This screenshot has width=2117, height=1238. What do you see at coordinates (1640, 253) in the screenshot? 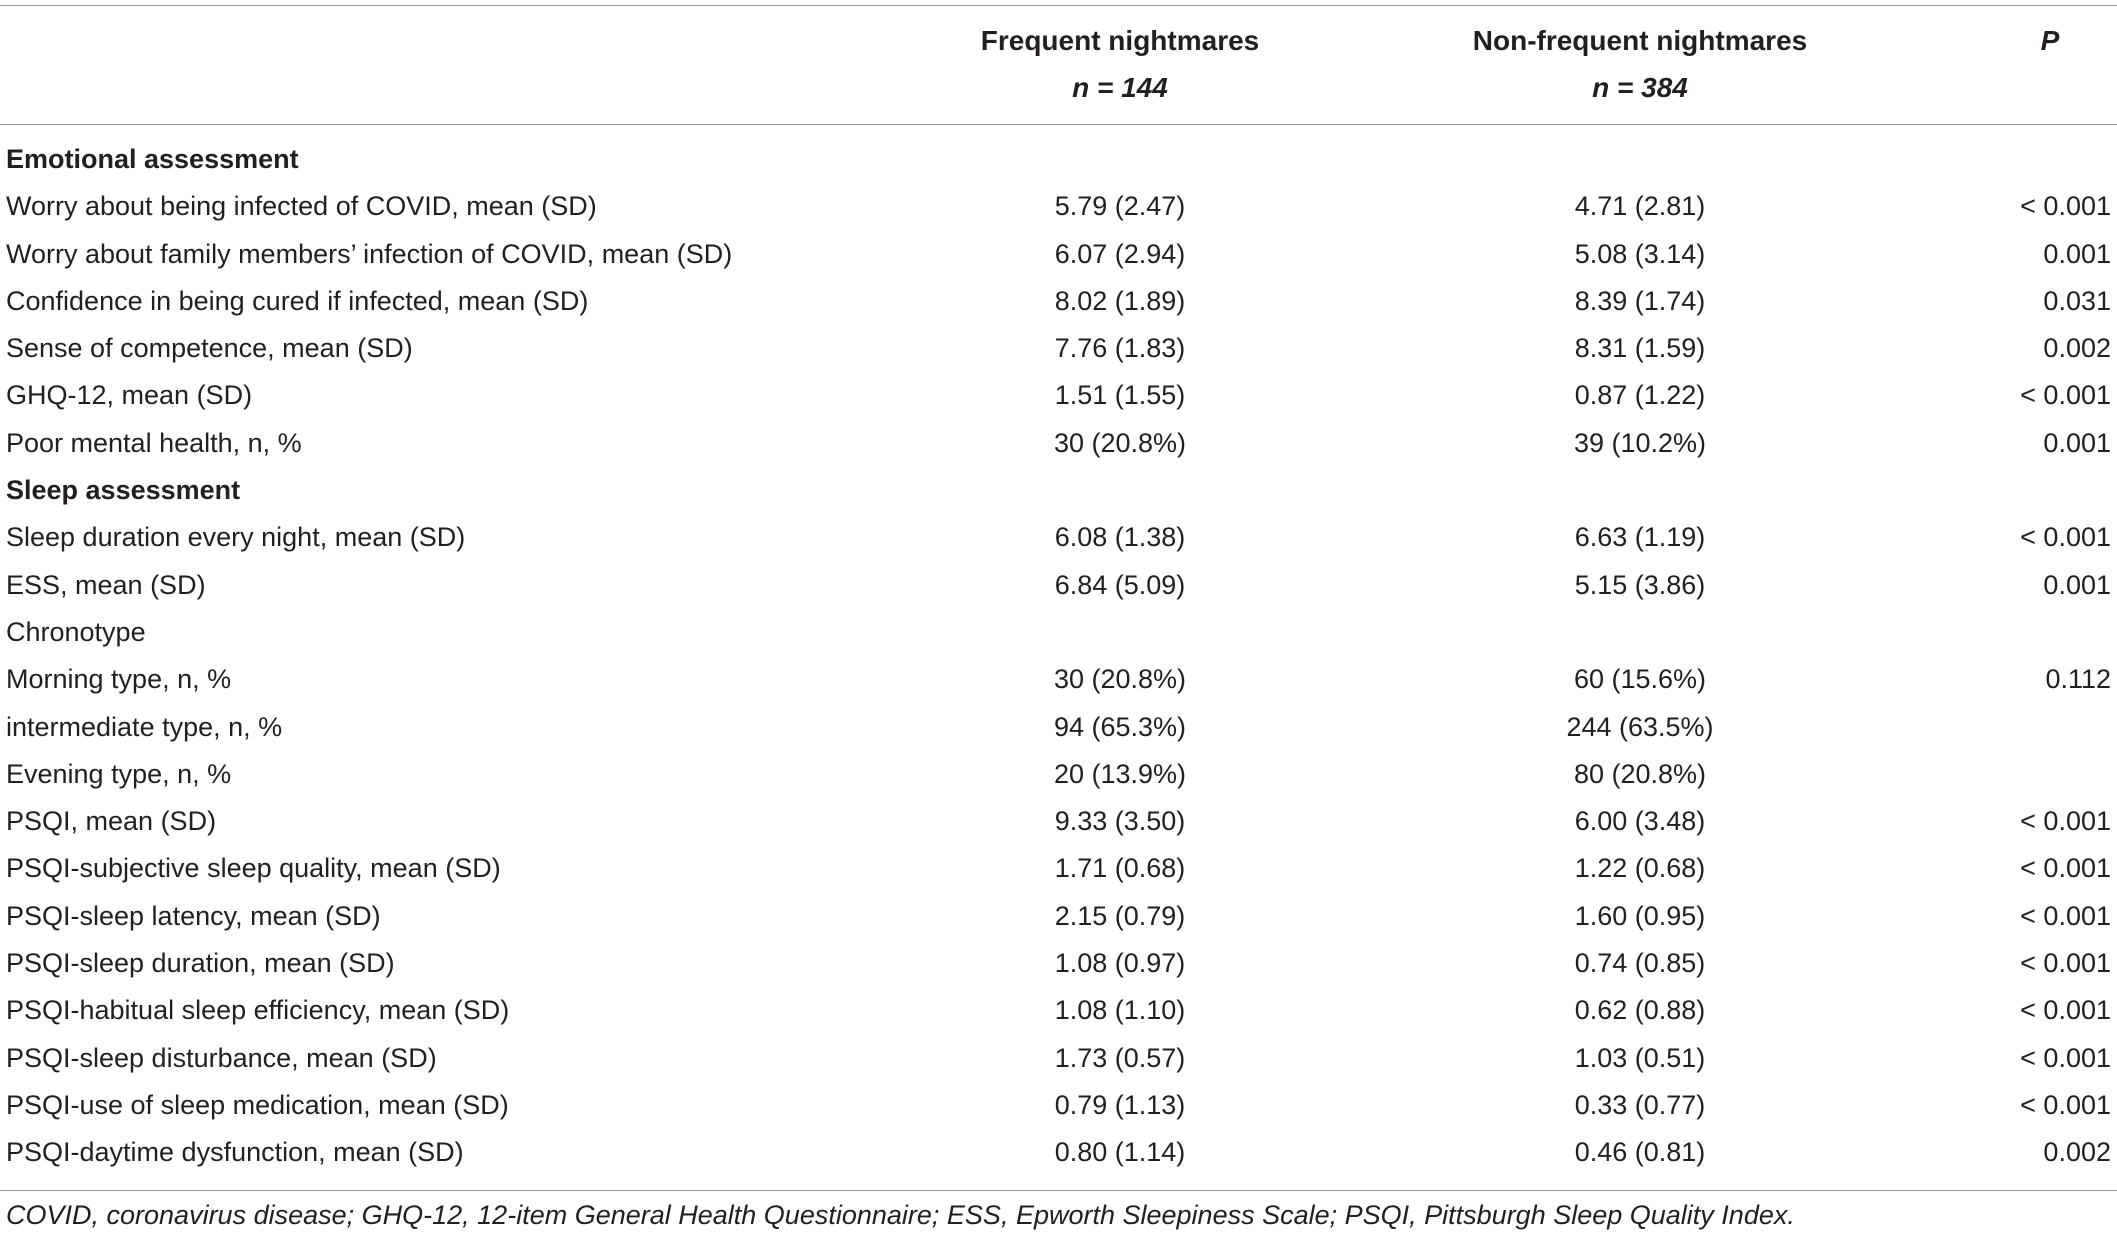
I see `non-frequent-nightmares-cell: 5.08 (3.14)` at bounding box center [1640, 253].